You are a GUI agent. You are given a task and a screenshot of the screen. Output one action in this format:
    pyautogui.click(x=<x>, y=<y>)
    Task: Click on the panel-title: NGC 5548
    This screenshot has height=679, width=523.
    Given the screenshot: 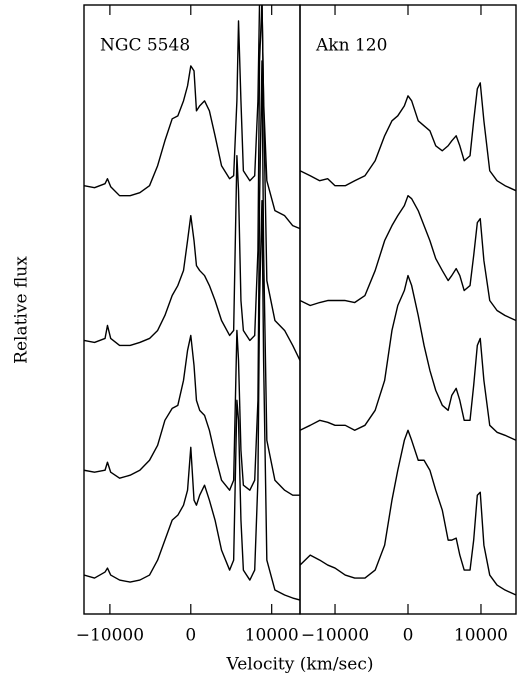 What is the action you would take?
    pyautogui.click(x=145, y=46)
    